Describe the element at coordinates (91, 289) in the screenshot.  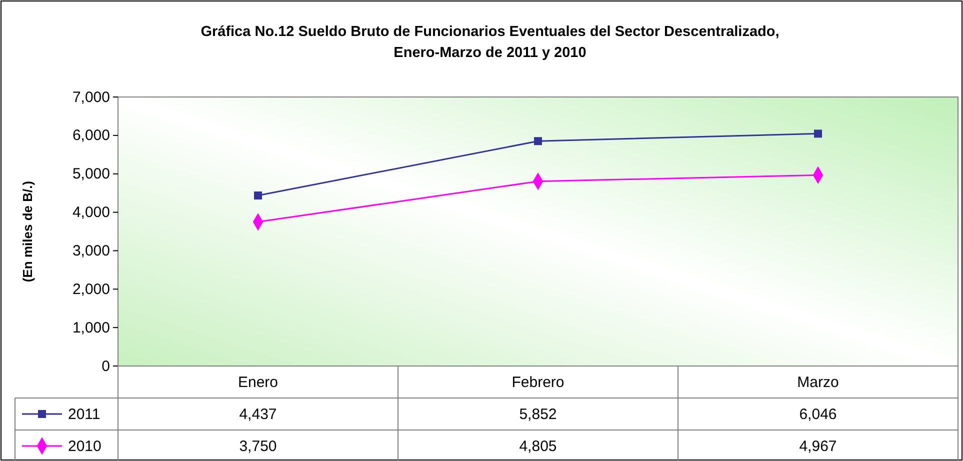
I see `y-tick-label: 2,000` at that location.